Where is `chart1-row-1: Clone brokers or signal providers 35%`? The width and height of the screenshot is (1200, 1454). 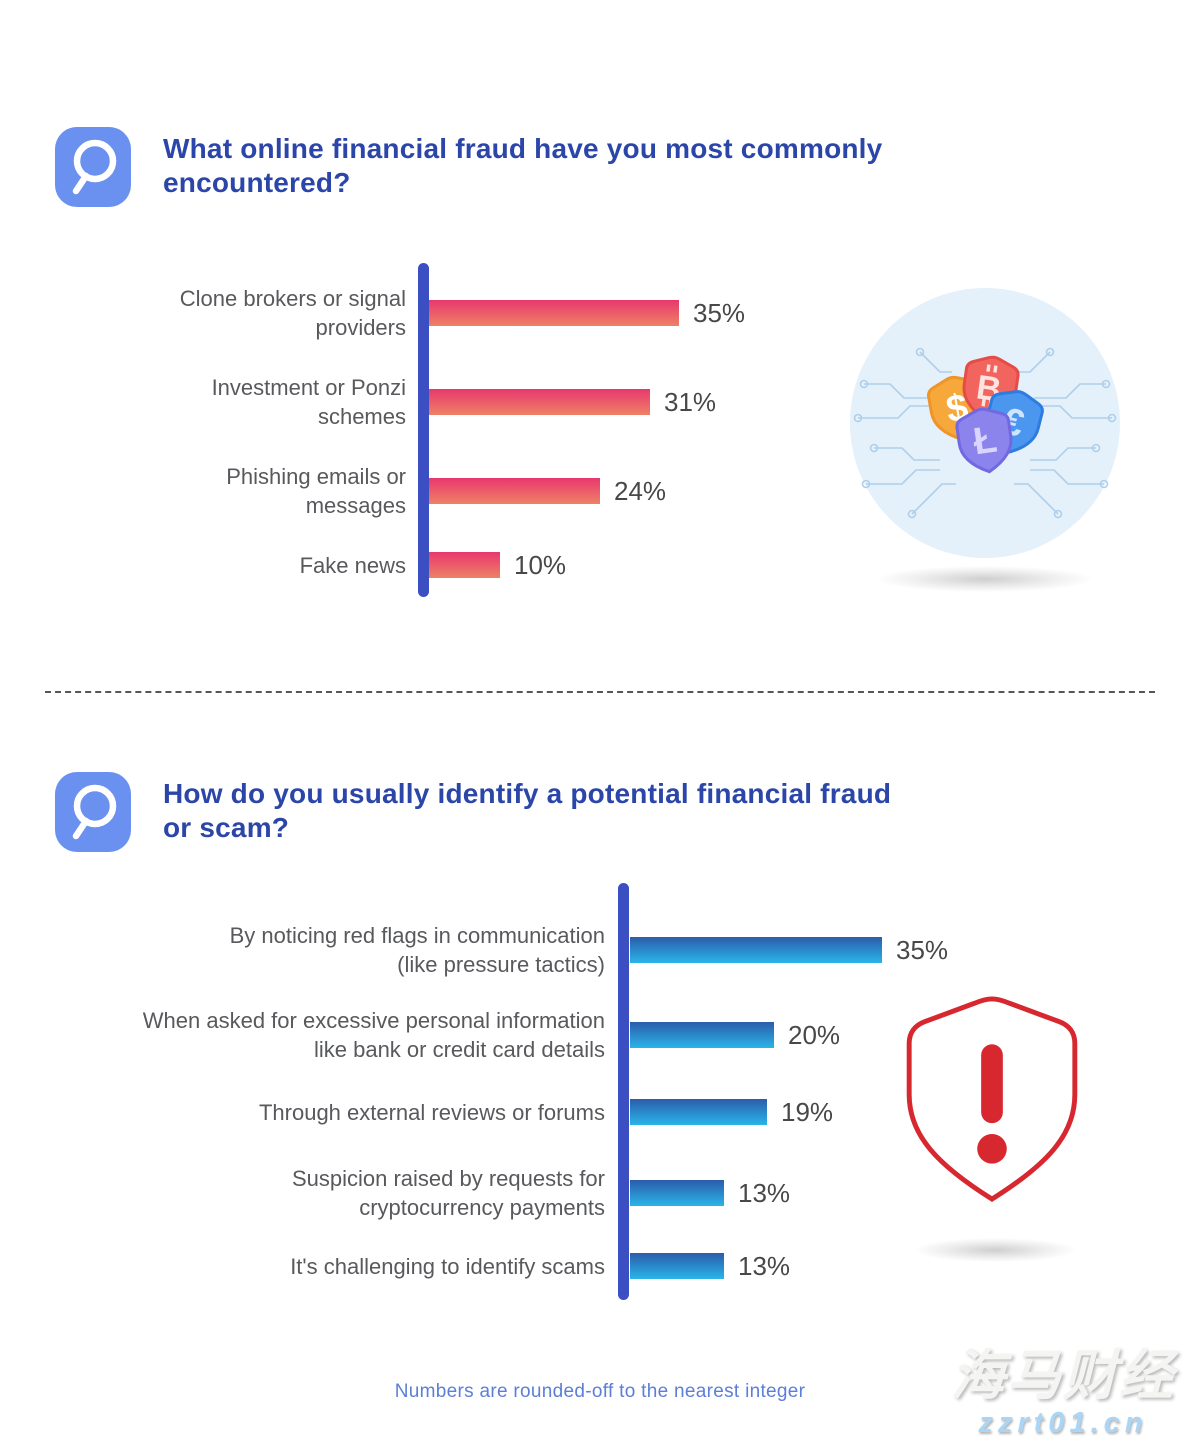 chart1-row-1: Clone brokers or signal providers 35% is located at coordinates (372, 313).